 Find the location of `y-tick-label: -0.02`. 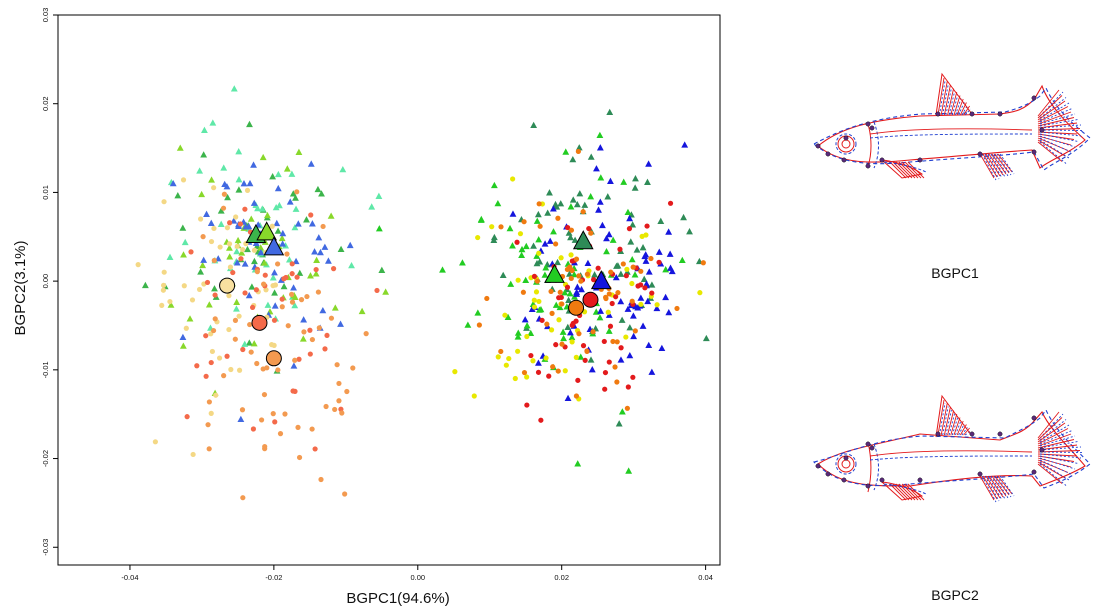

y-tick-label: -0.02 is located at coordinates (45, 458).